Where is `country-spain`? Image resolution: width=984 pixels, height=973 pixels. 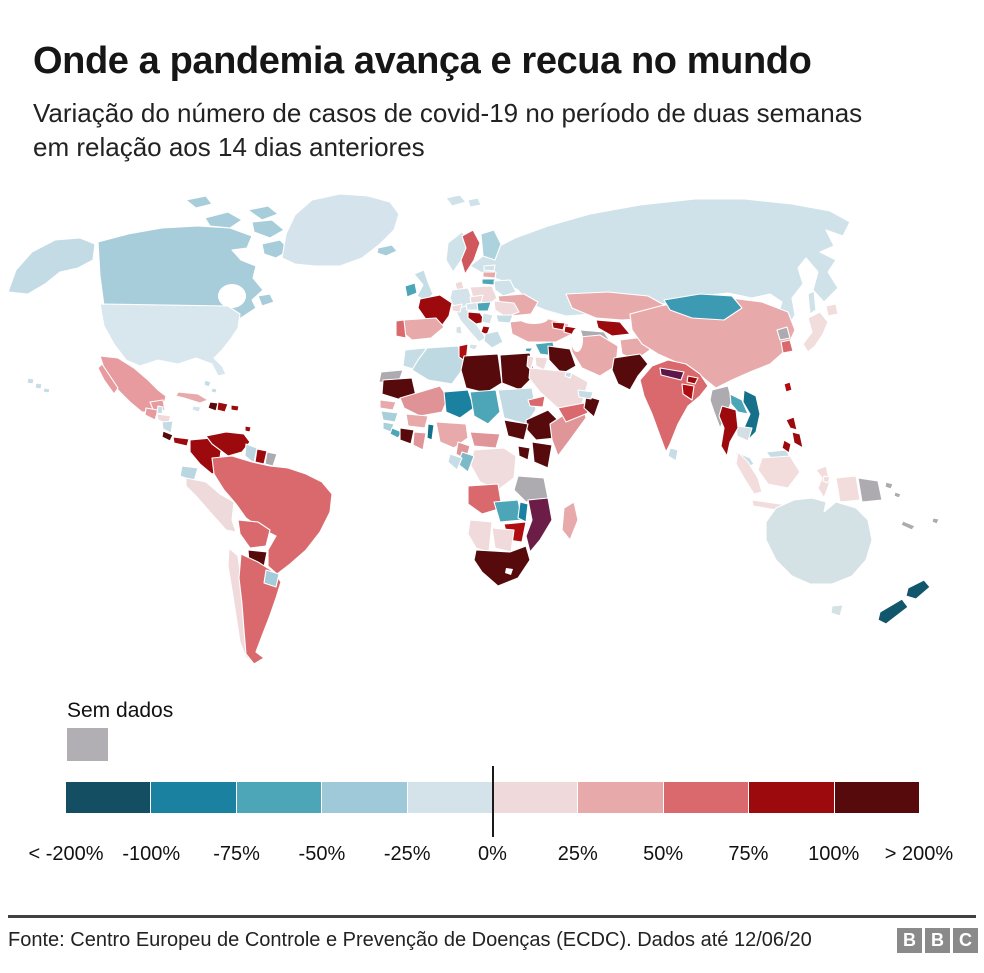 country-spain is located at coordinates (422, 329).